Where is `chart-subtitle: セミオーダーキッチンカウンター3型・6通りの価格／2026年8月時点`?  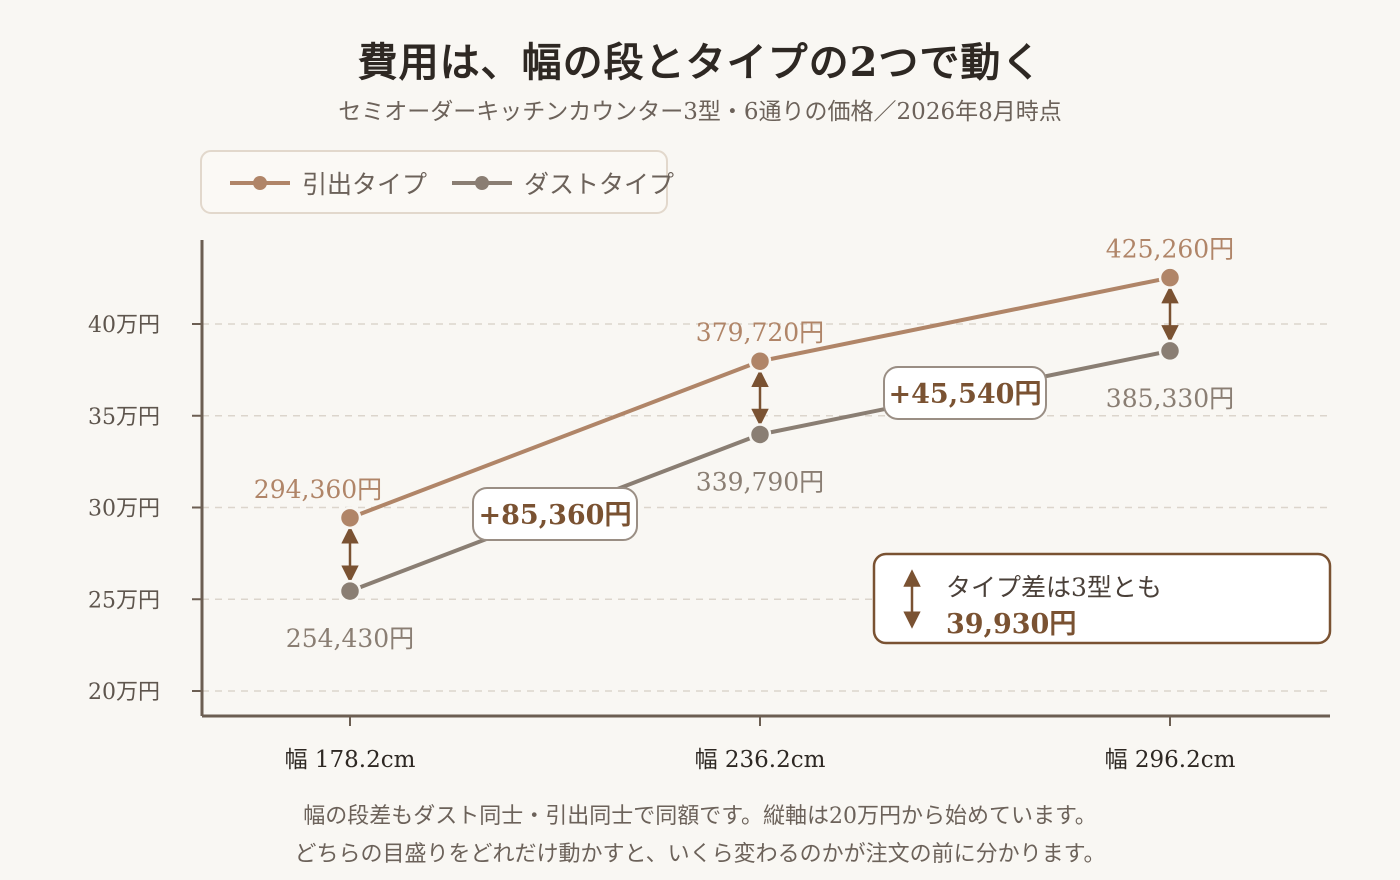
chart-subtitle: セミオーダーキッチンカウンター3型・6通りの価格／2026年8月時点 is located at coordinates (700, 112).